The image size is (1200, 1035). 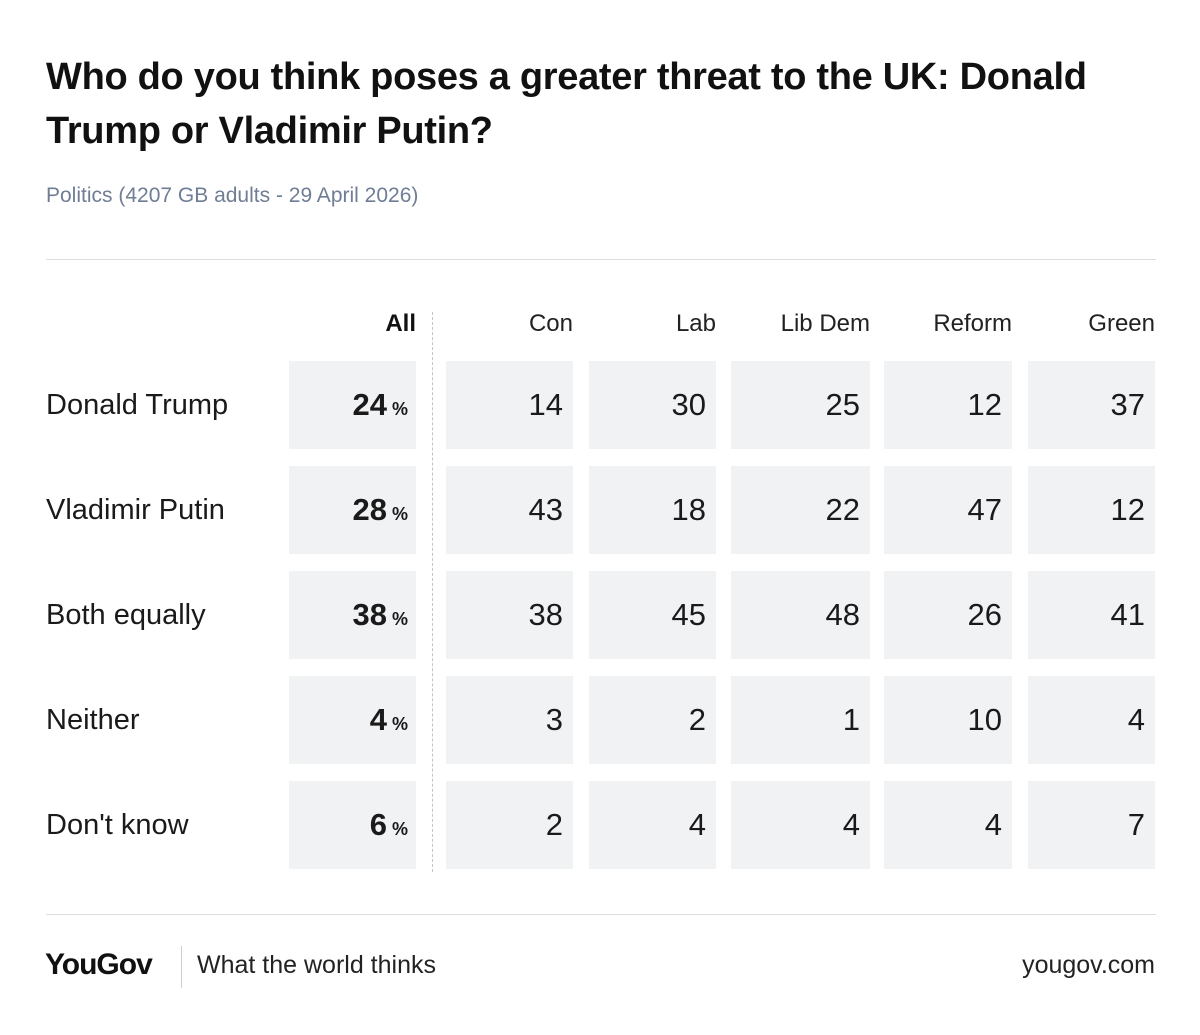 I want to click on cell-don-t-know-all: 6%, so click(x=352, y=825).